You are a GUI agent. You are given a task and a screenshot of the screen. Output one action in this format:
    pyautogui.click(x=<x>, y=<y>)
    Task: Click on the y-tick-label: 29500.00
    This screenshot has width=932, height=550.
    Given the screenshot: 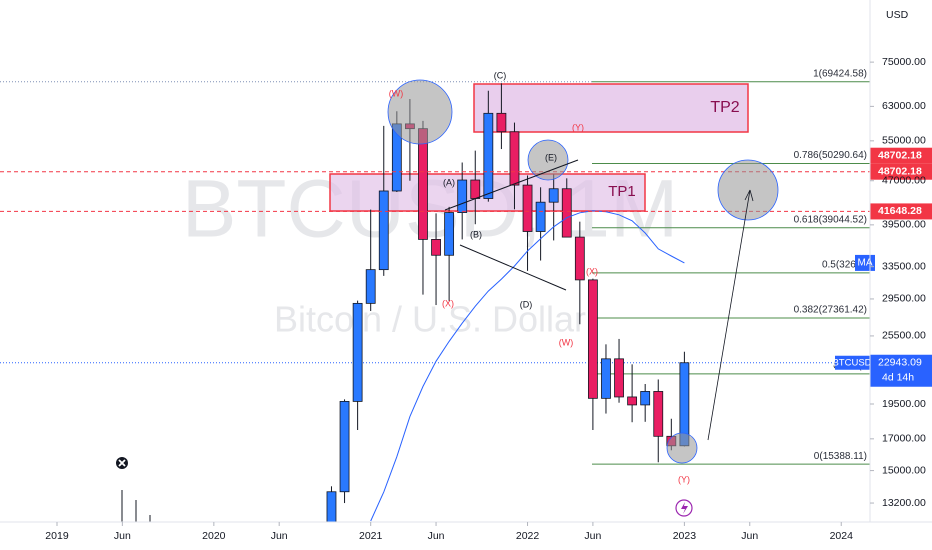 What is the action you would take?
    pyautogui.click(x=904, y=299)
    